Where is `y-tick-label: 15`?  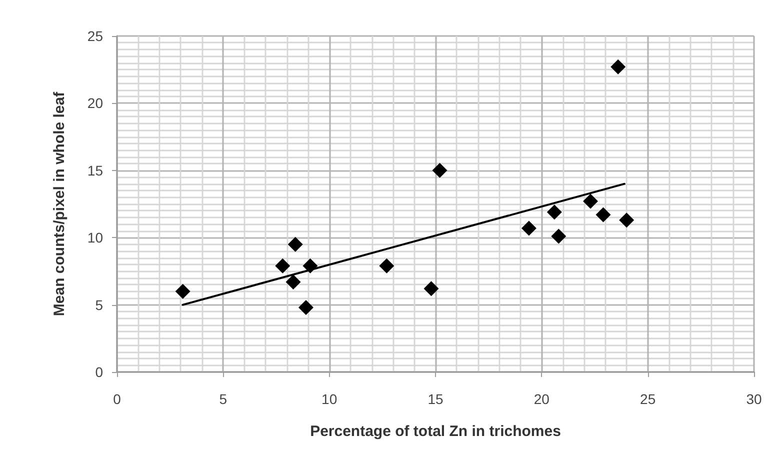
y-tick-label: 15 is located at coordinates (95, 170).